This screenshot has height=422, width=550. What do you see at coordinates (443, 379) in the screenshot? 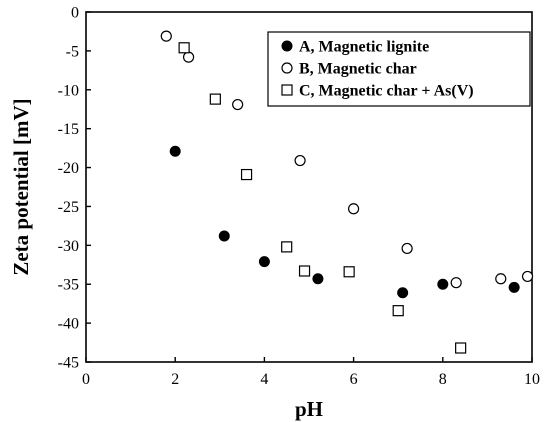
I see `x-tick-label: 8` at bounding box center [443, 379].